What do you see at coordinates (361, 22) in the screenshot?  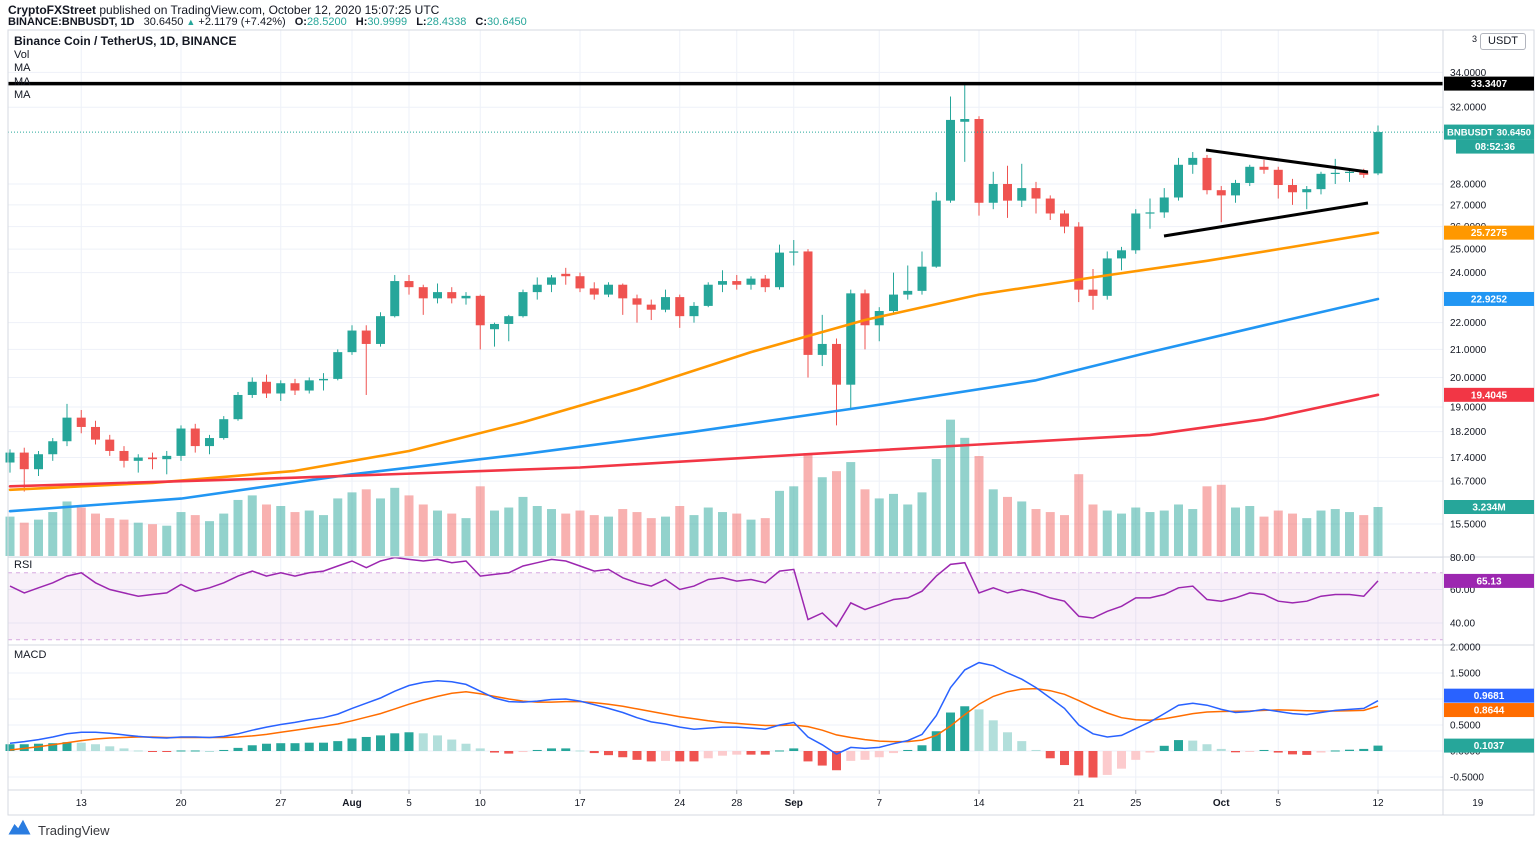 I see `high-label: H:` at bounding box center [361, 22].